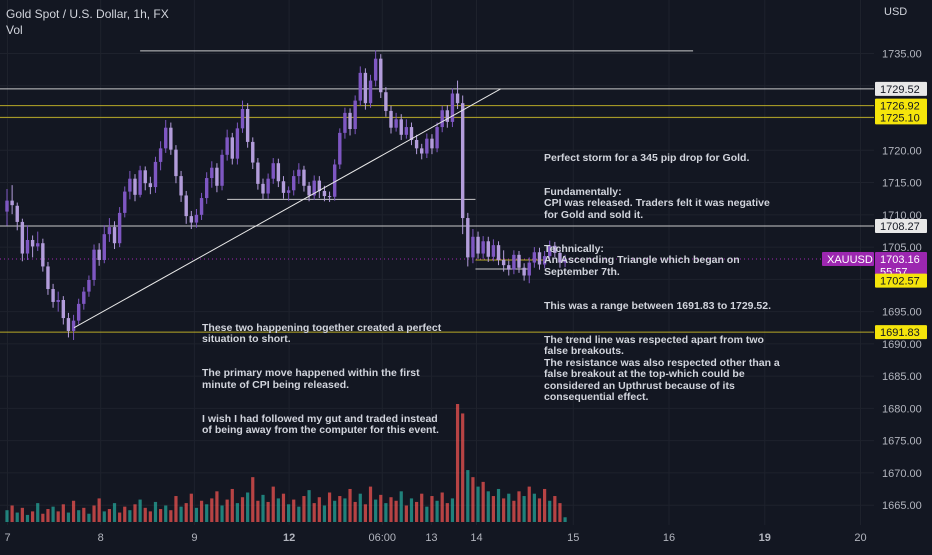 The height and width of the screenshot is (555, 932). I want to click on price-tag-label: 1702.57, so click(900, 282).